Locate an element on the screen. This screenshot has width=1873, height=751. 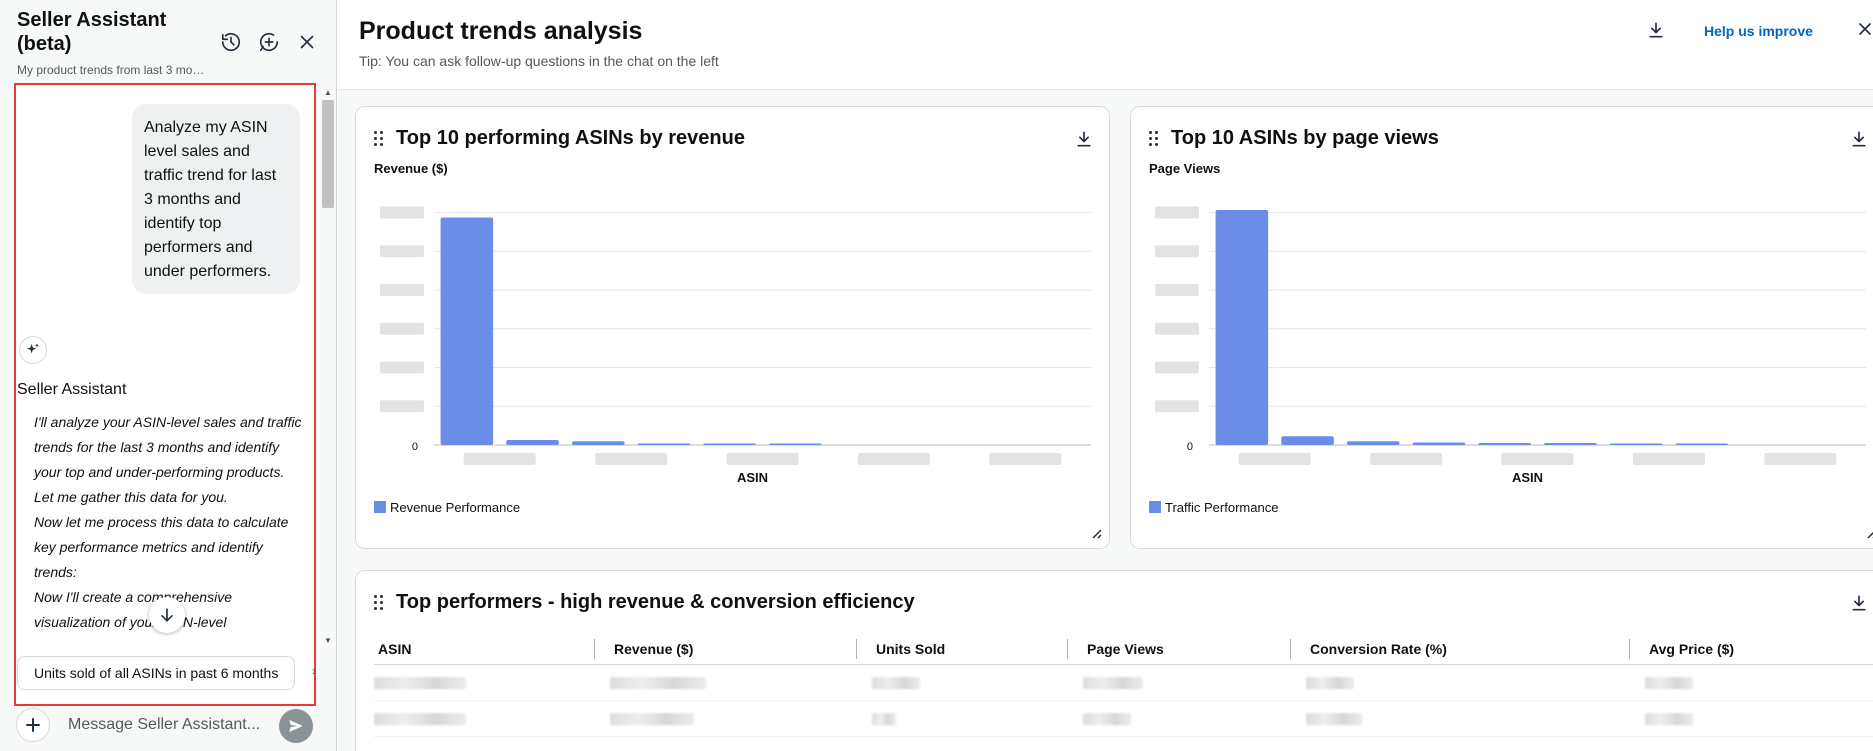
new-chat-button is located at coordinates (269, 42).